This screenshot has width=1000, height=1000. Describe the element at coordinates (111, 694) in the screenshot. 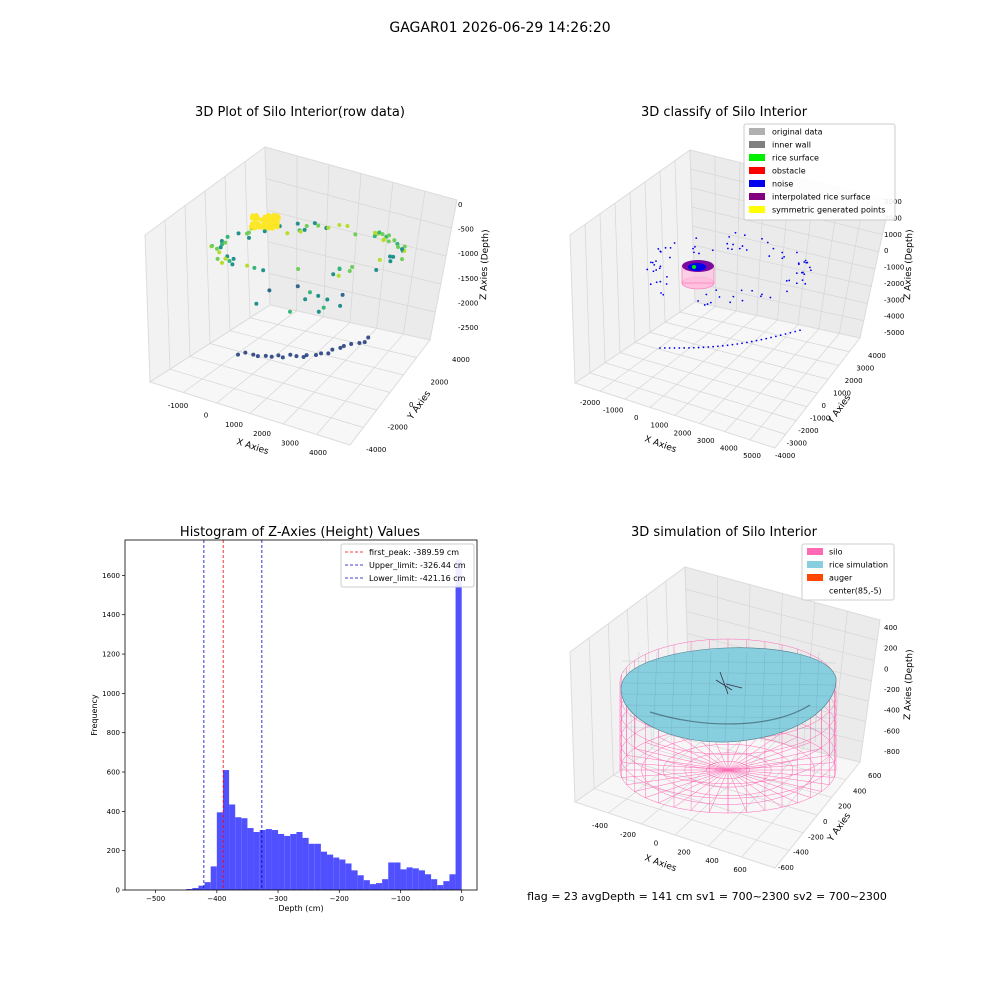

I see `y-tick-label: 1000` at that location.